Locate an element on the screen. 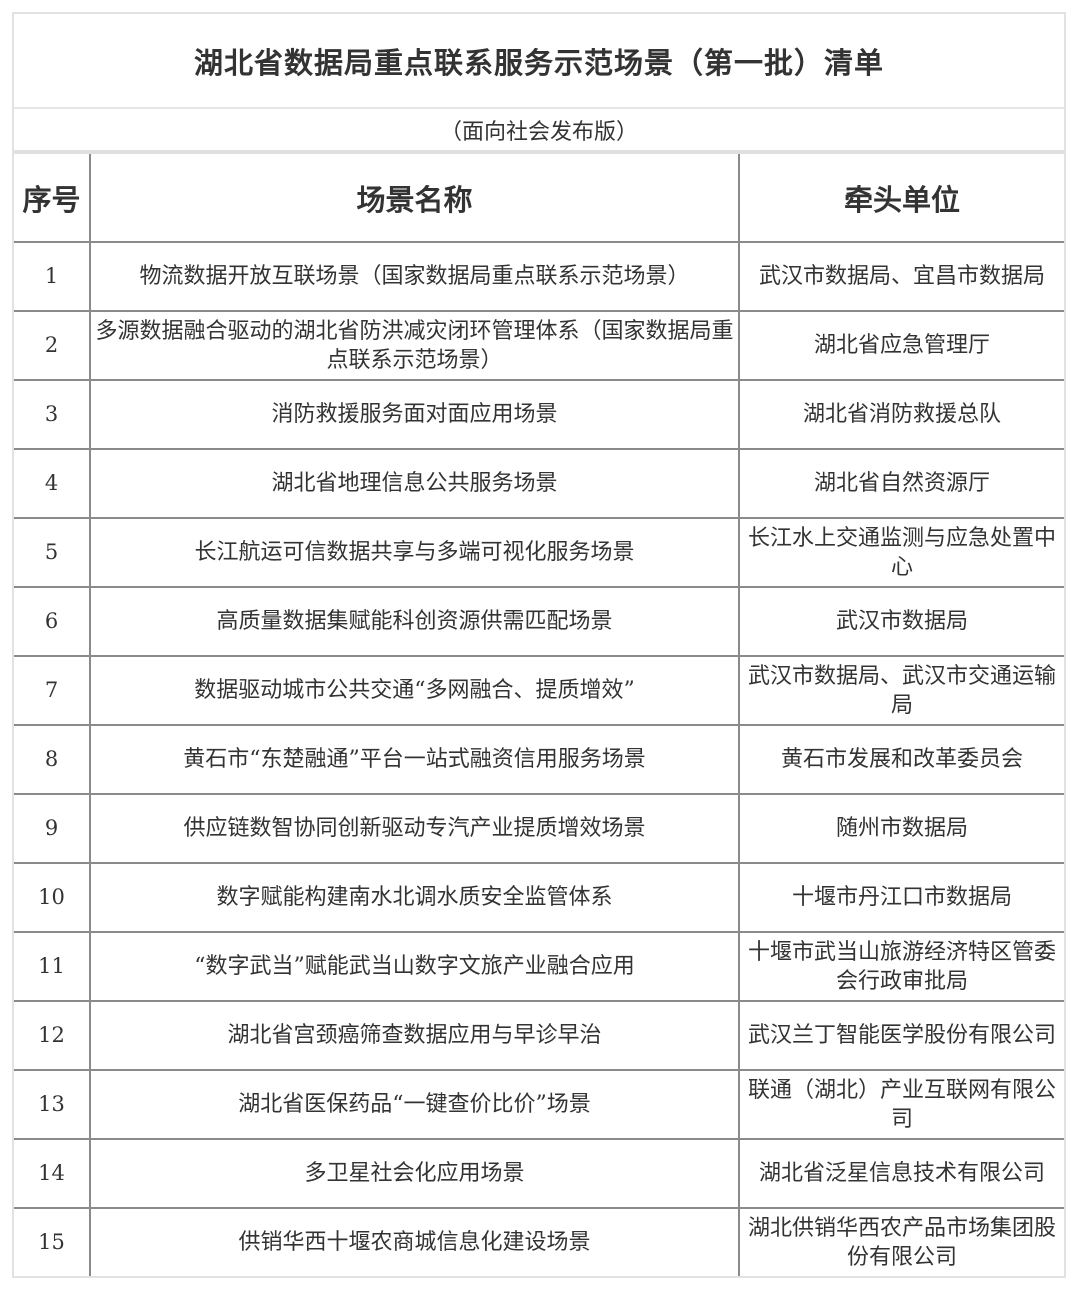 This screenshot has height=1315, width=1080. scenario-name: “数字武当”赋能武当山数字文旅产业融合应用 is located at coordinates (414, 966).